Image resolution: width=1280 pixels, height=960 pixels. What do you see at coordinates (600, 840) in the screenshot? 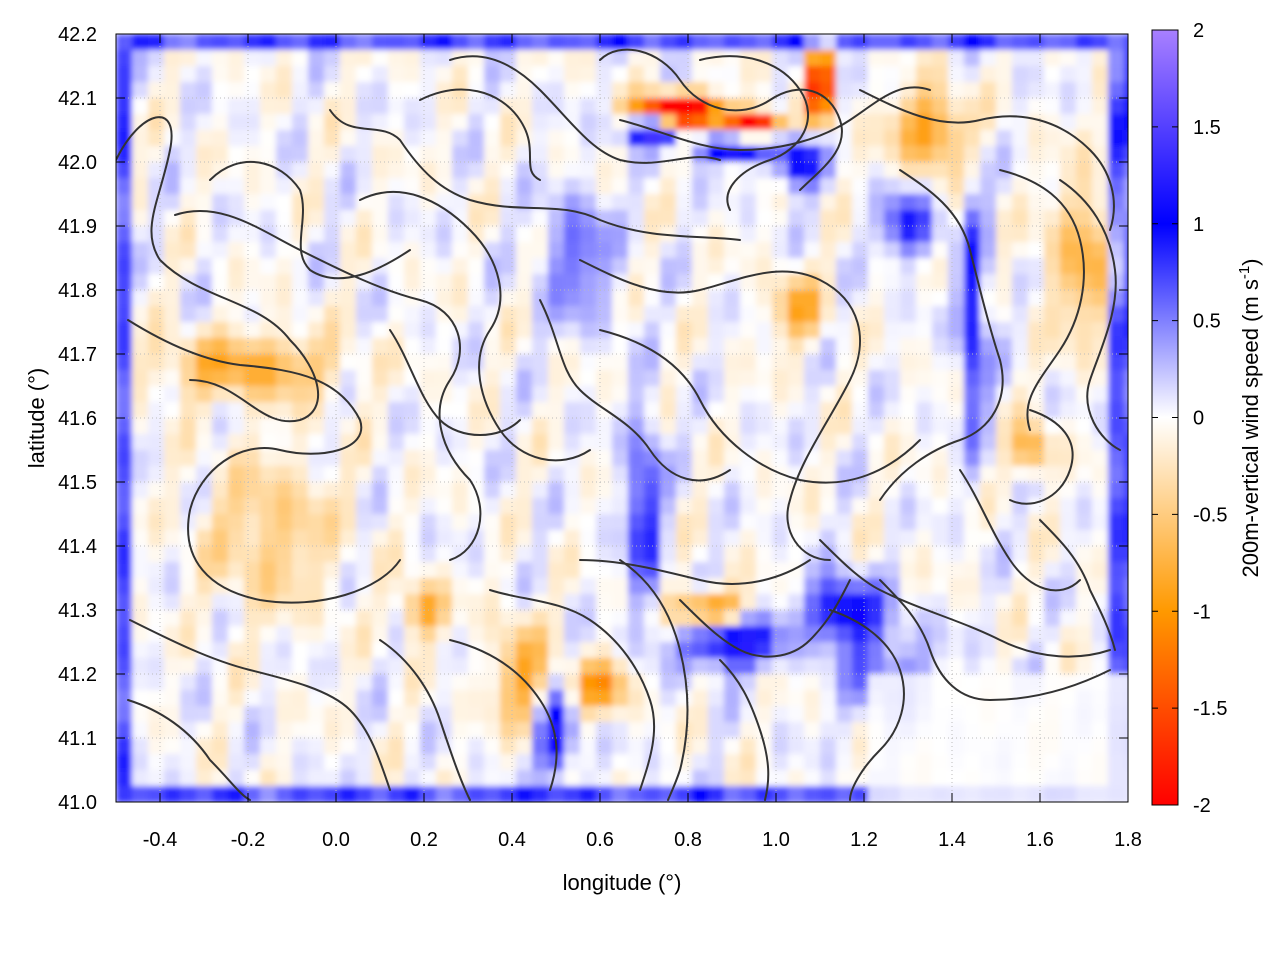
I see `x-tick-label: 0.6` at bounding box center [600, 840].